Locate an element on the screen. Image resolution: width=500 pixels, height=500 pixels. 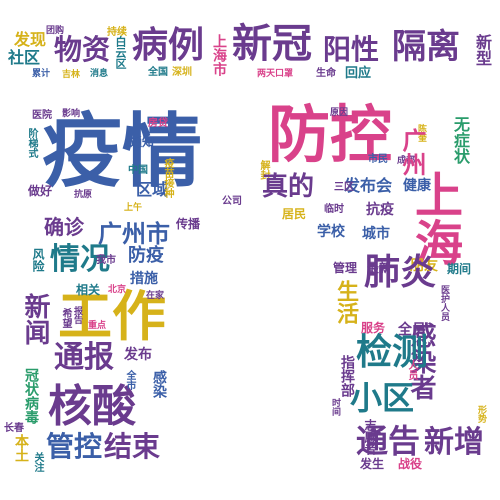
word: 病例 is located at coordinates (168, 45).